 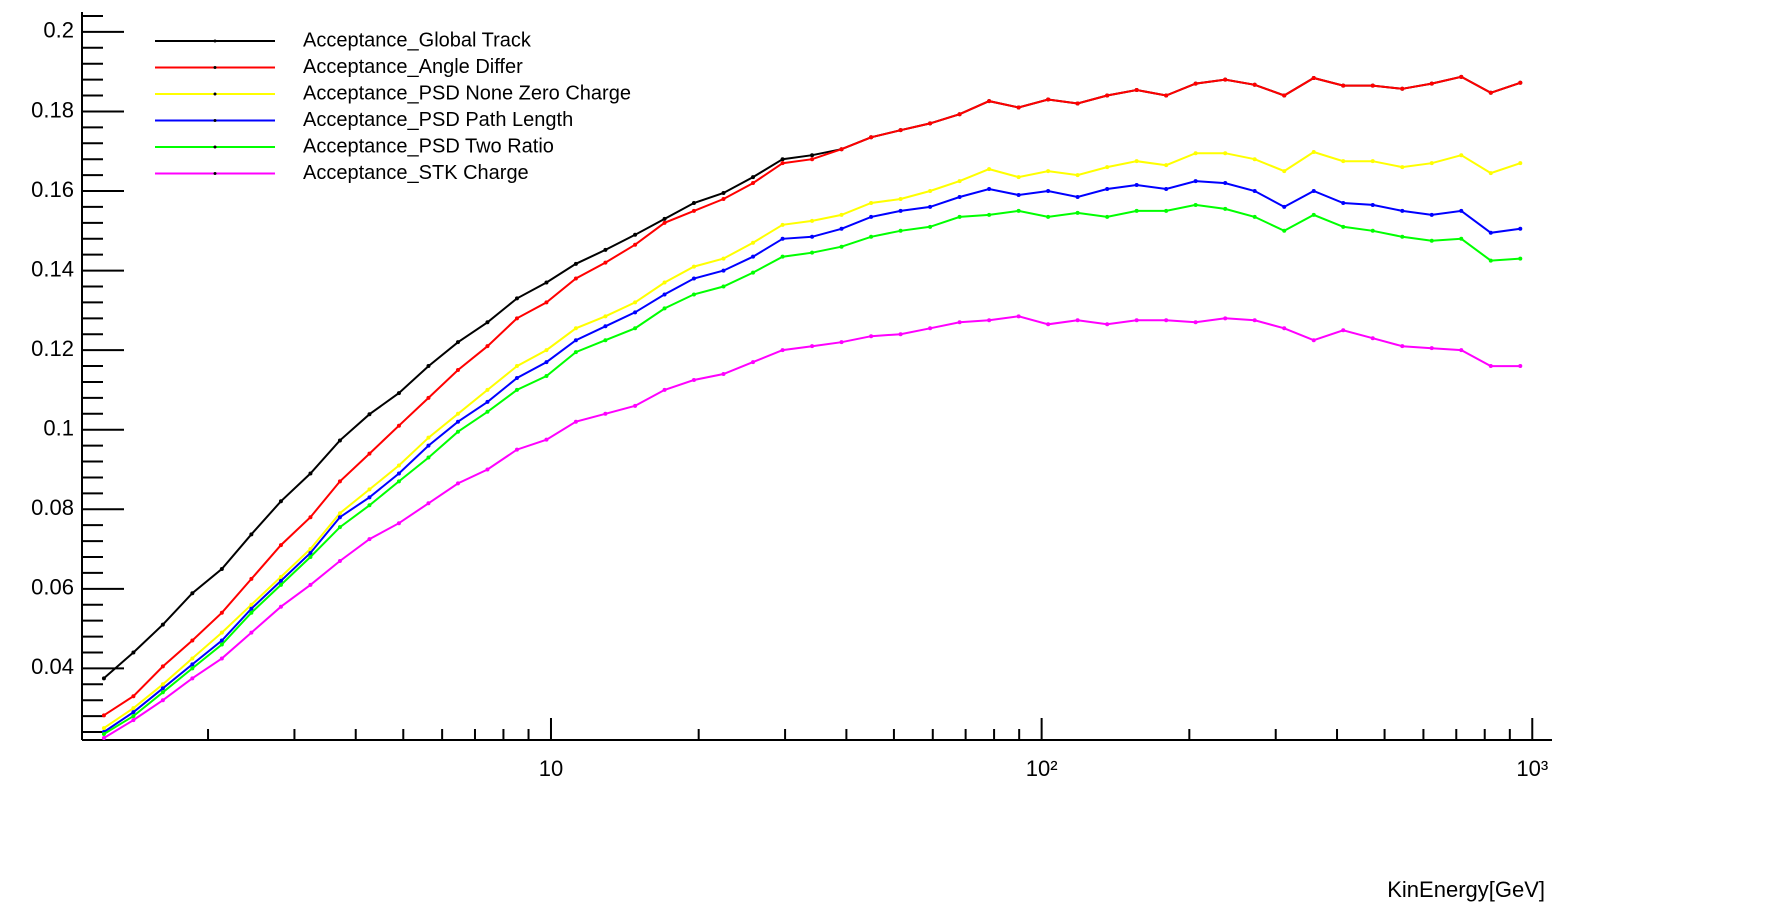 I want to click on y-tick-label: 0.08, so click(x=52, y=507).